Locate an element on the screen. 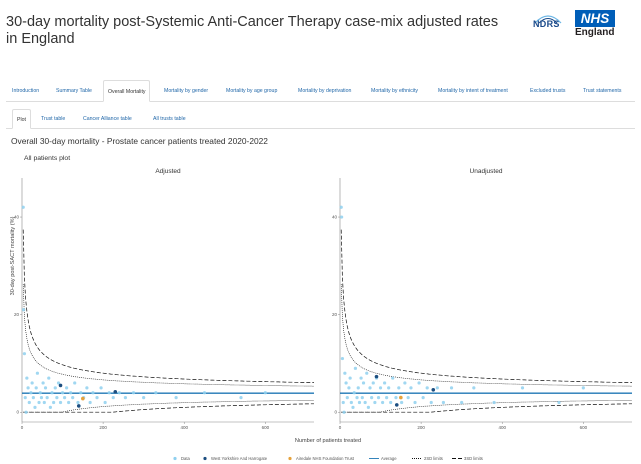  tab-trust-table: Trust table is located at coordinates (53, 119).